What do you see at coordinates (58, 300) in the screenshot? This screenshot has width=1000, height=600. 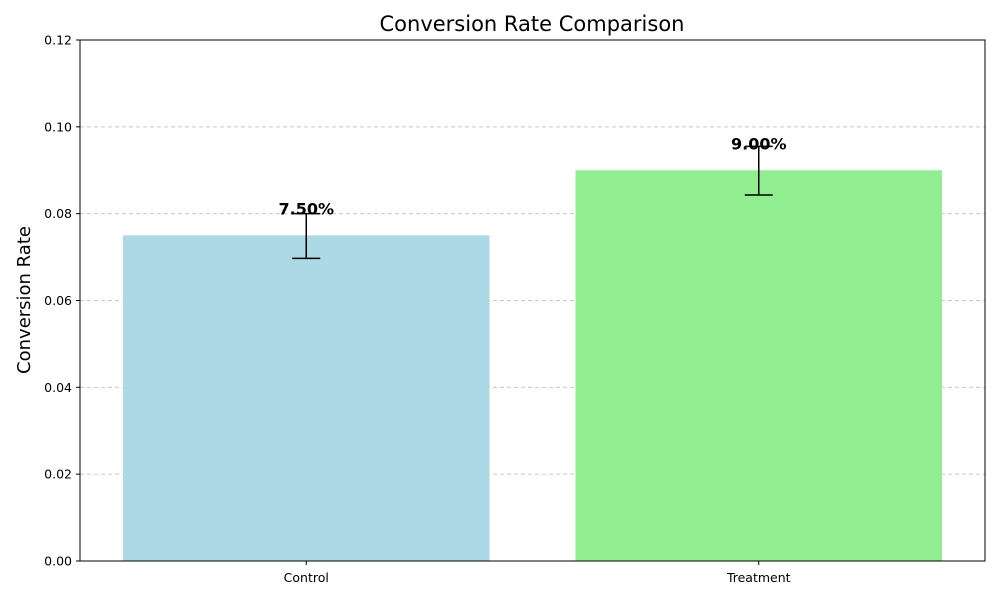 I see `y-tick-label: 0.06` at bounding box center [58, 300].